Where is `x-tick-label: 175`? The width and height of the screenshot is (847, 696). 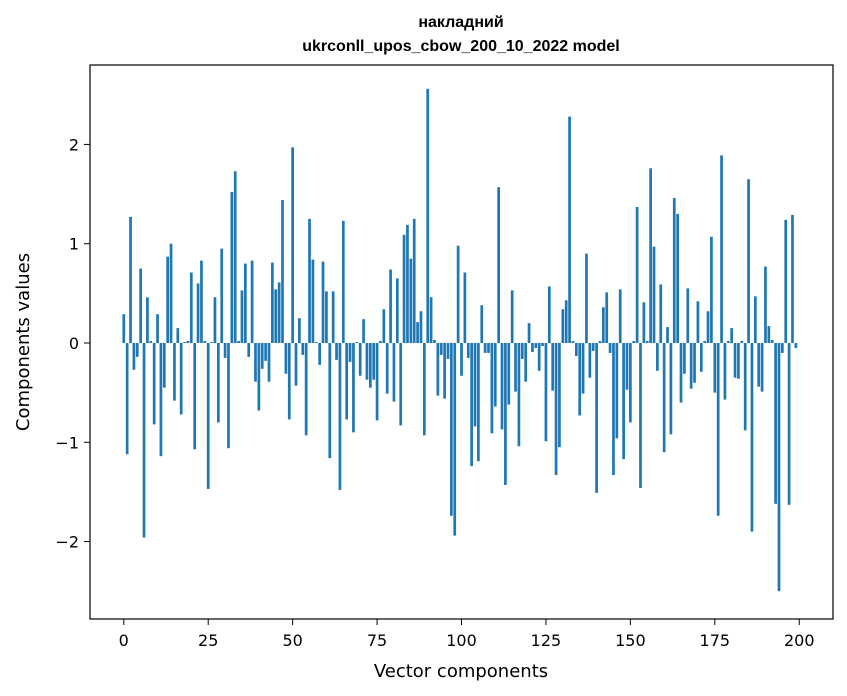
x-tick-label: 175 is located at coordinates (715, 640).